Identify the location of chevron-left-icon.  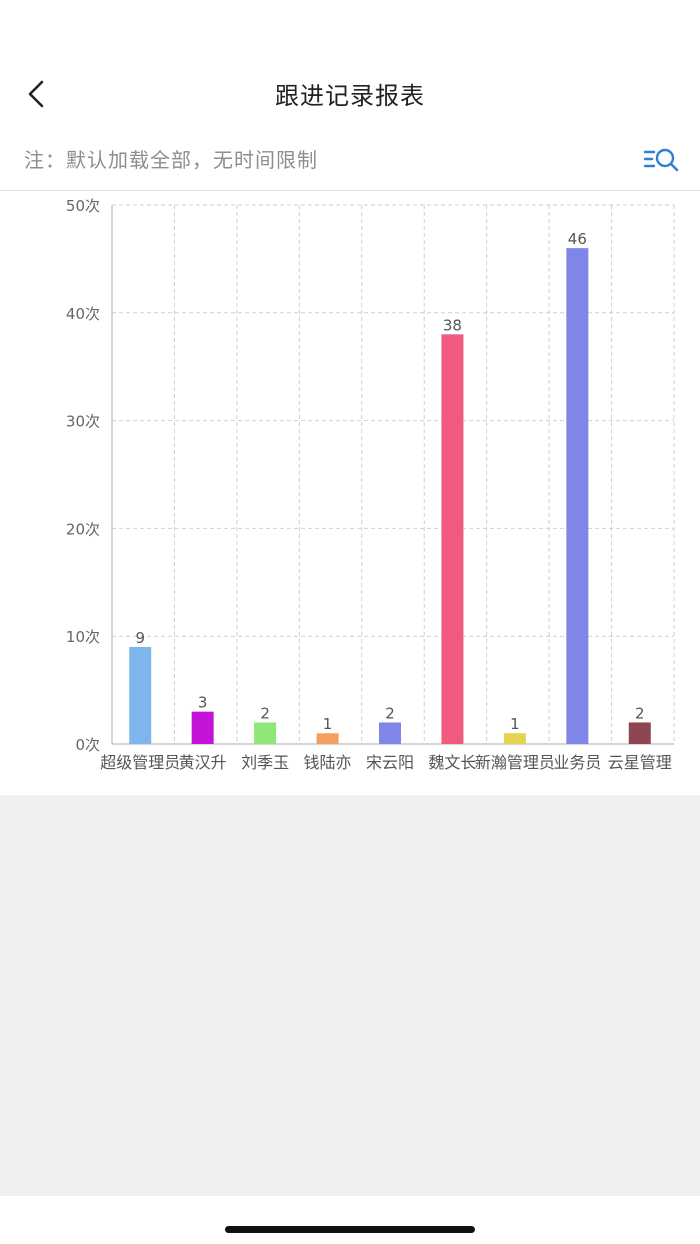
(36, 94).